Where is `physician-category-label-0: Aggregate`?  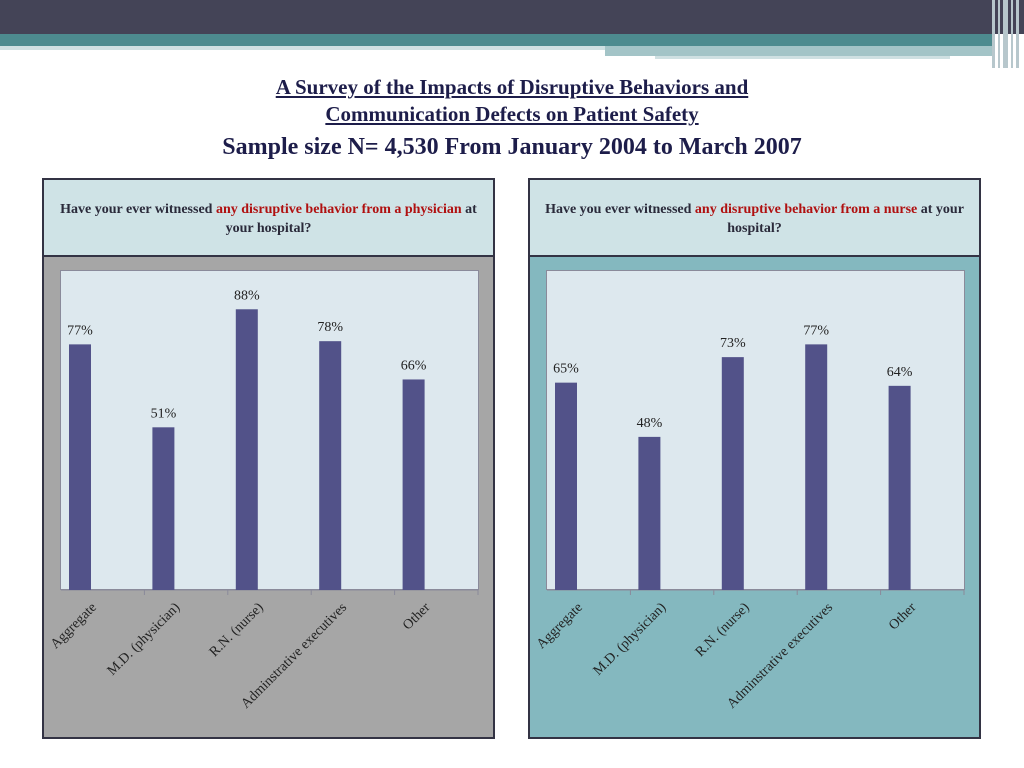
physician-category-label-0: Aggregate is located at coordinates (74, 626).